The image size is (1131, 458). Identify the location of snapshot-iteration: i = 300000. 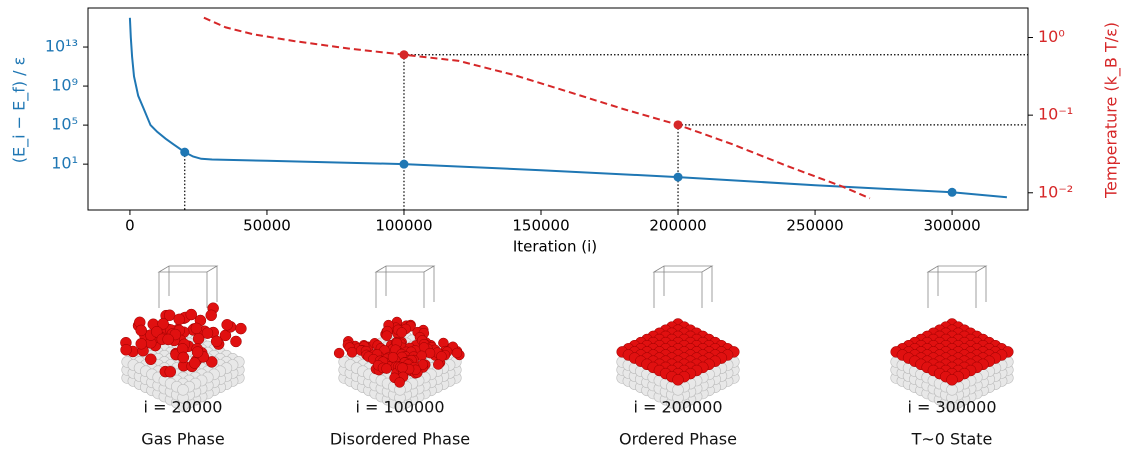
(951, 407).